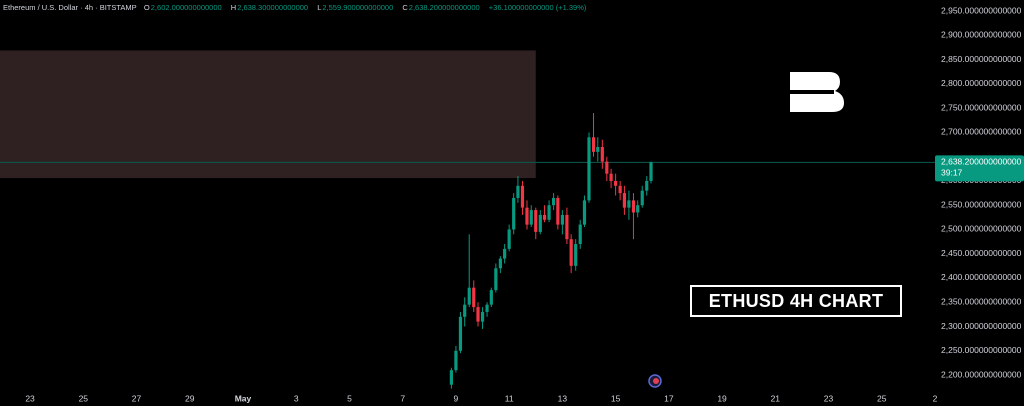 Image resolution: width=1024 pixels, height=406 pixels. What do you see at coordinates (981, 277) in the screenshot?
I see `y-tick-label: 2,400.000000000000` at bounding box center [981, 277].